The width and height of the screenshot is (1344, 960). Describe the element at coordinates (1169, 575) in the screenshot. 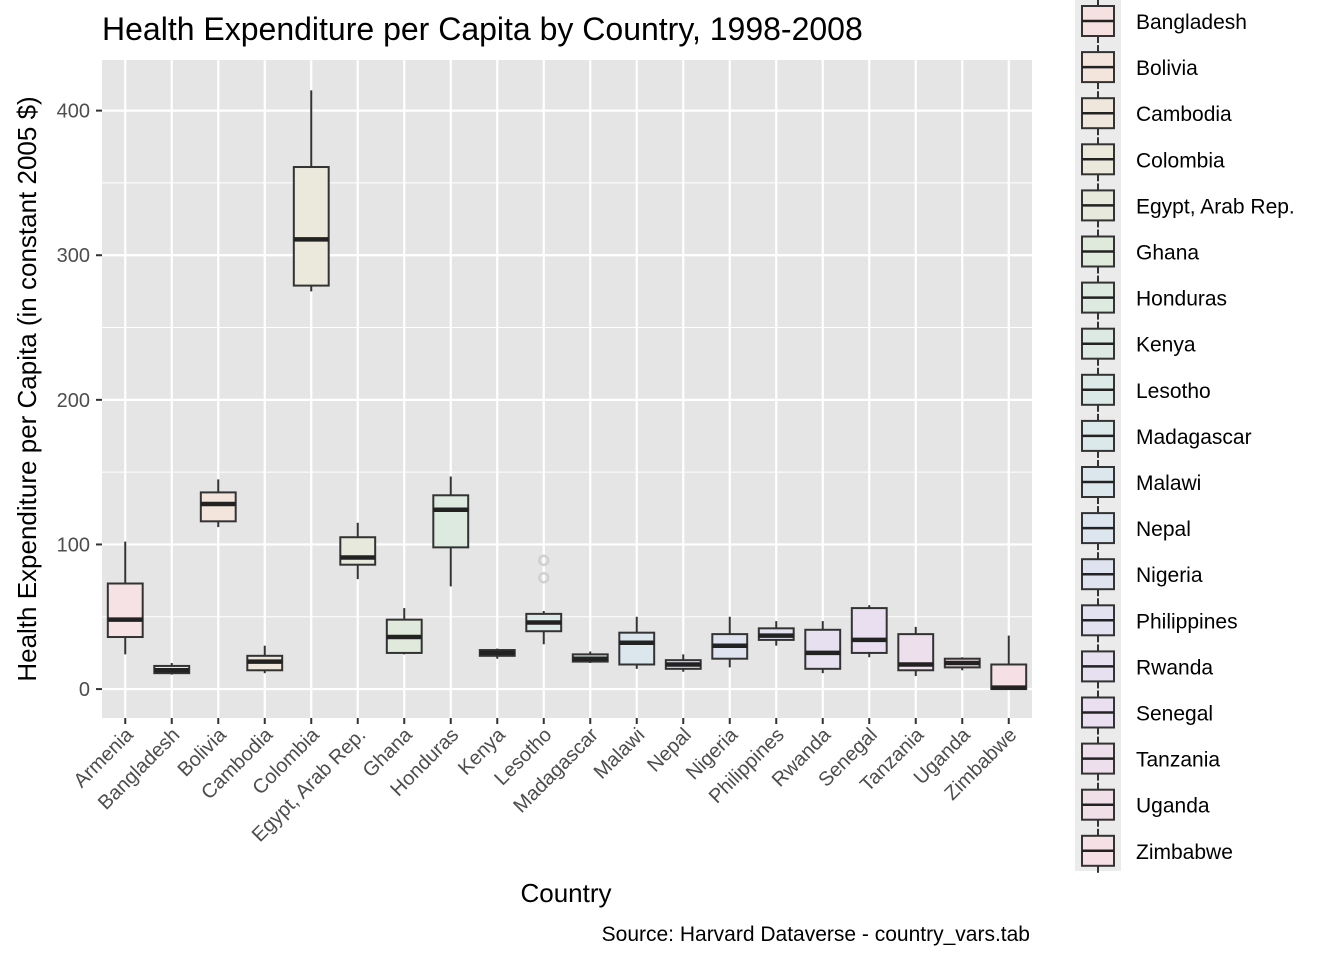

I see `legend-label: Nigeria` at that location.